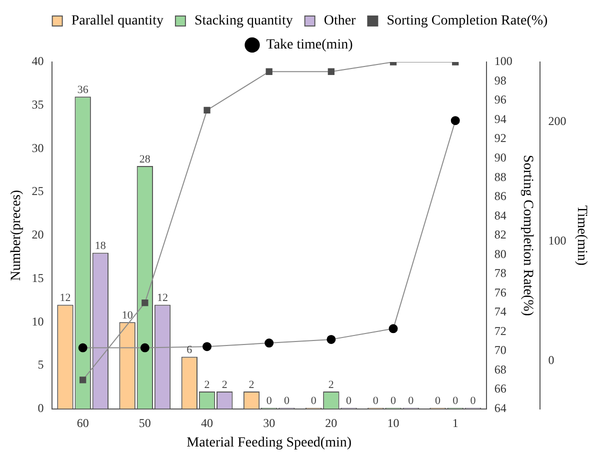 The height and width of the screenshot is (455, 600). I want to click on y2-tick-label: 94, so click(500, 119).